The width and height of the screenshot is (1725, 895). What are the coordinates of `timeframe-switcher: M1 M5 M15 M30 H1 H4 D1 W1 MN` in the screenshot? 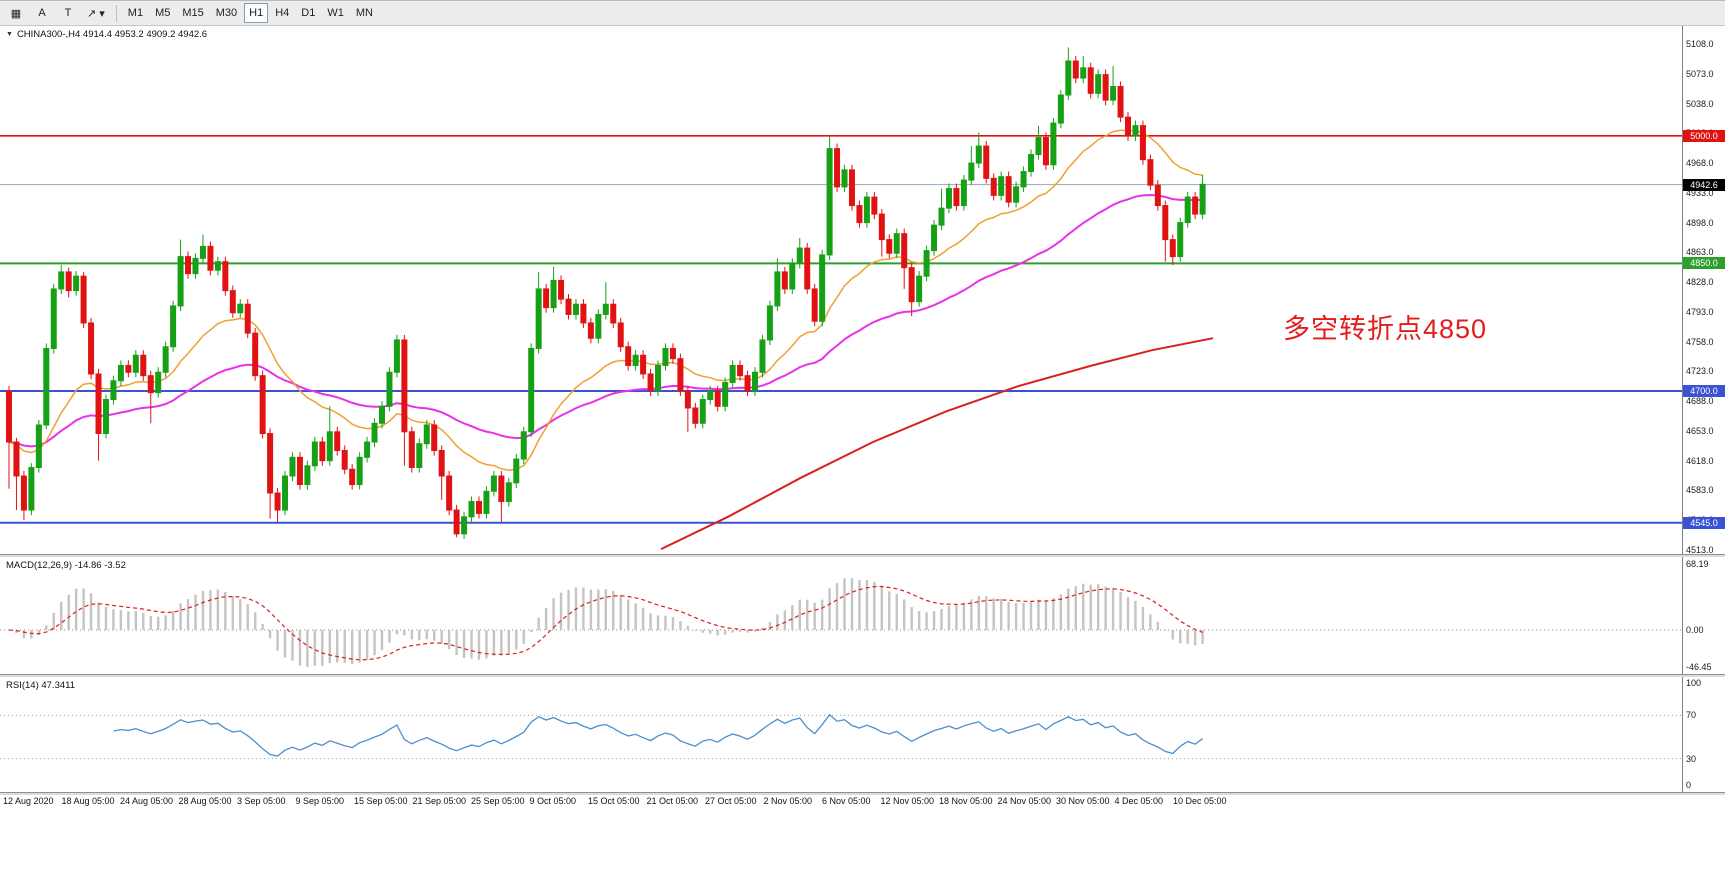 It's located at (250, 13).